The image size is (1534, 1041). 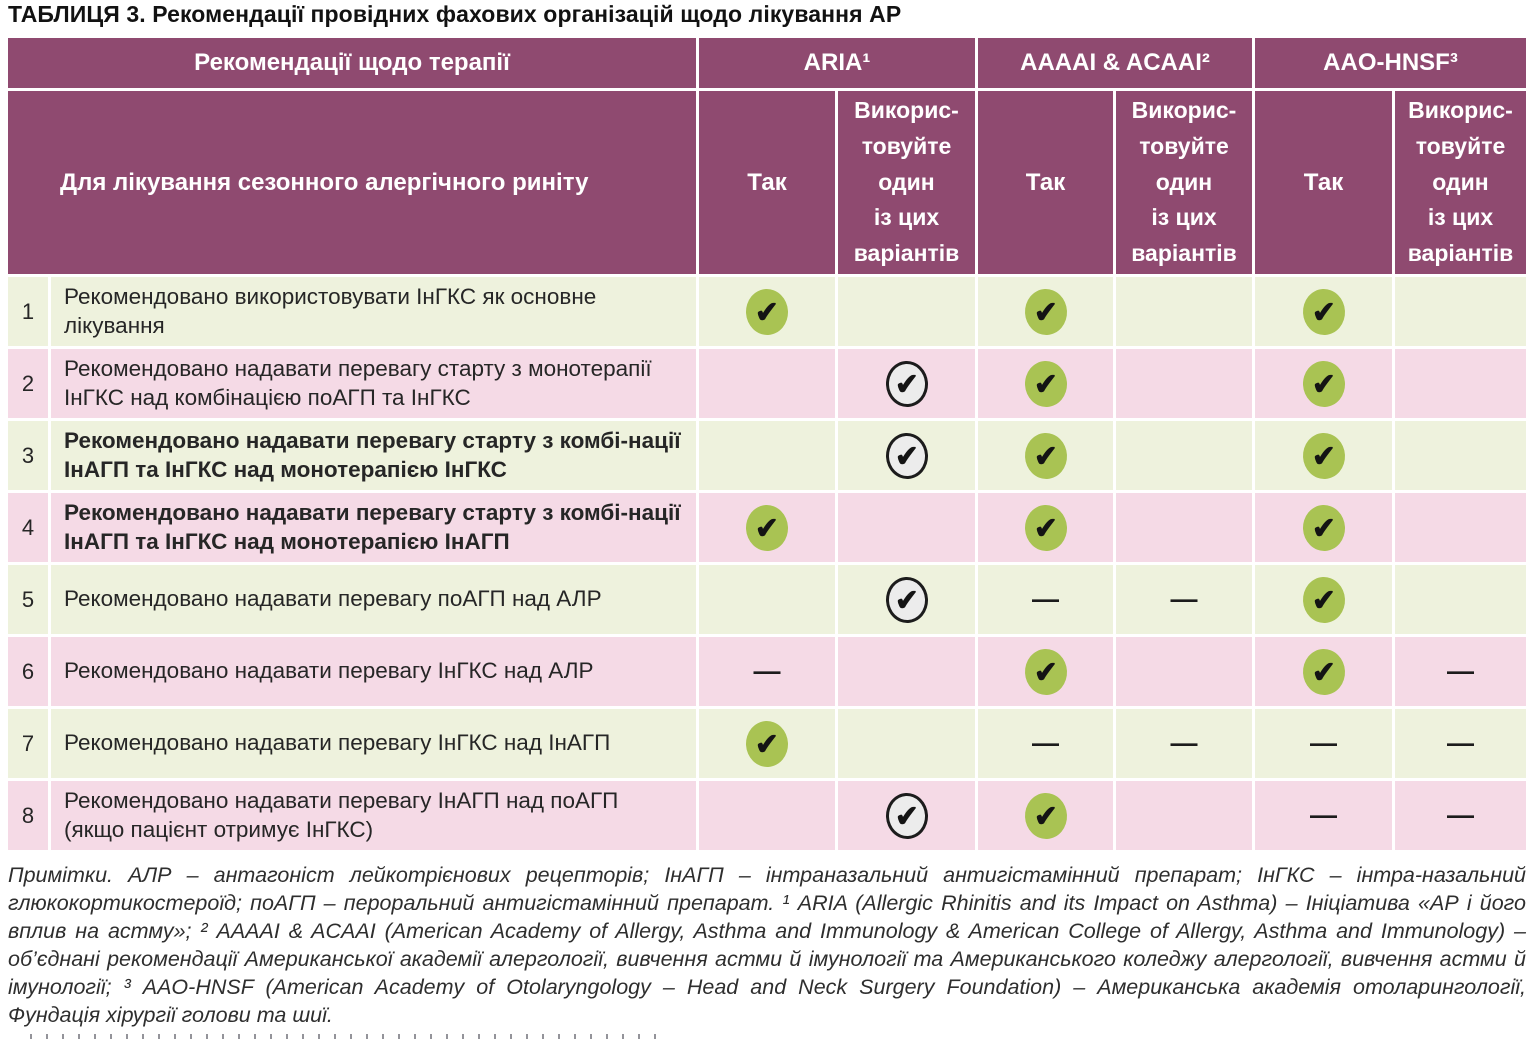 What do you see at coordinates (28, 383) in the screenshot?
I see `row-number: 2` at bounding box center [28, 383].